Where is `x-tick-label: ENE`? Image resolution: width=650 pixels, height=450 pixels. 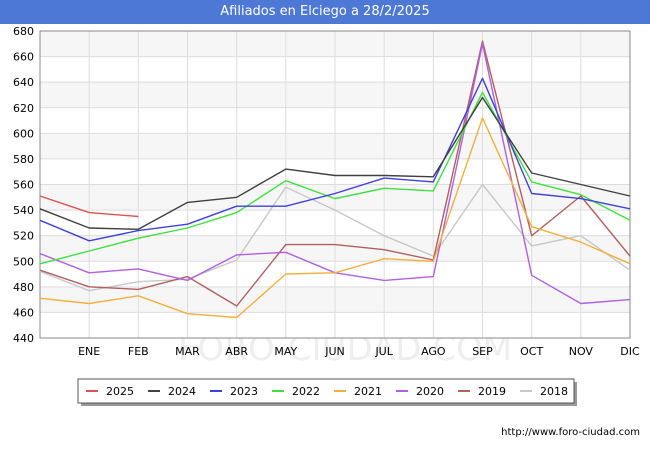 x-tick-label: ENE is located at coordinates (89, 351).